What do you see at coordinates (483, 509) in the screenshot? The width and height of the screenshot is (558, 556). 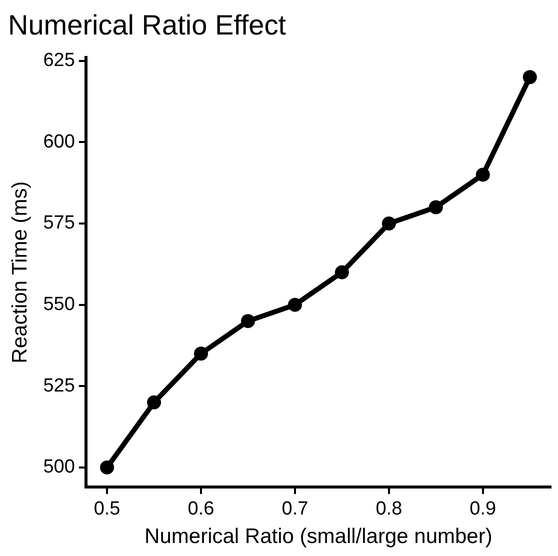 I see `x-tick-label: 0.9` at bounding box center [483, 509].